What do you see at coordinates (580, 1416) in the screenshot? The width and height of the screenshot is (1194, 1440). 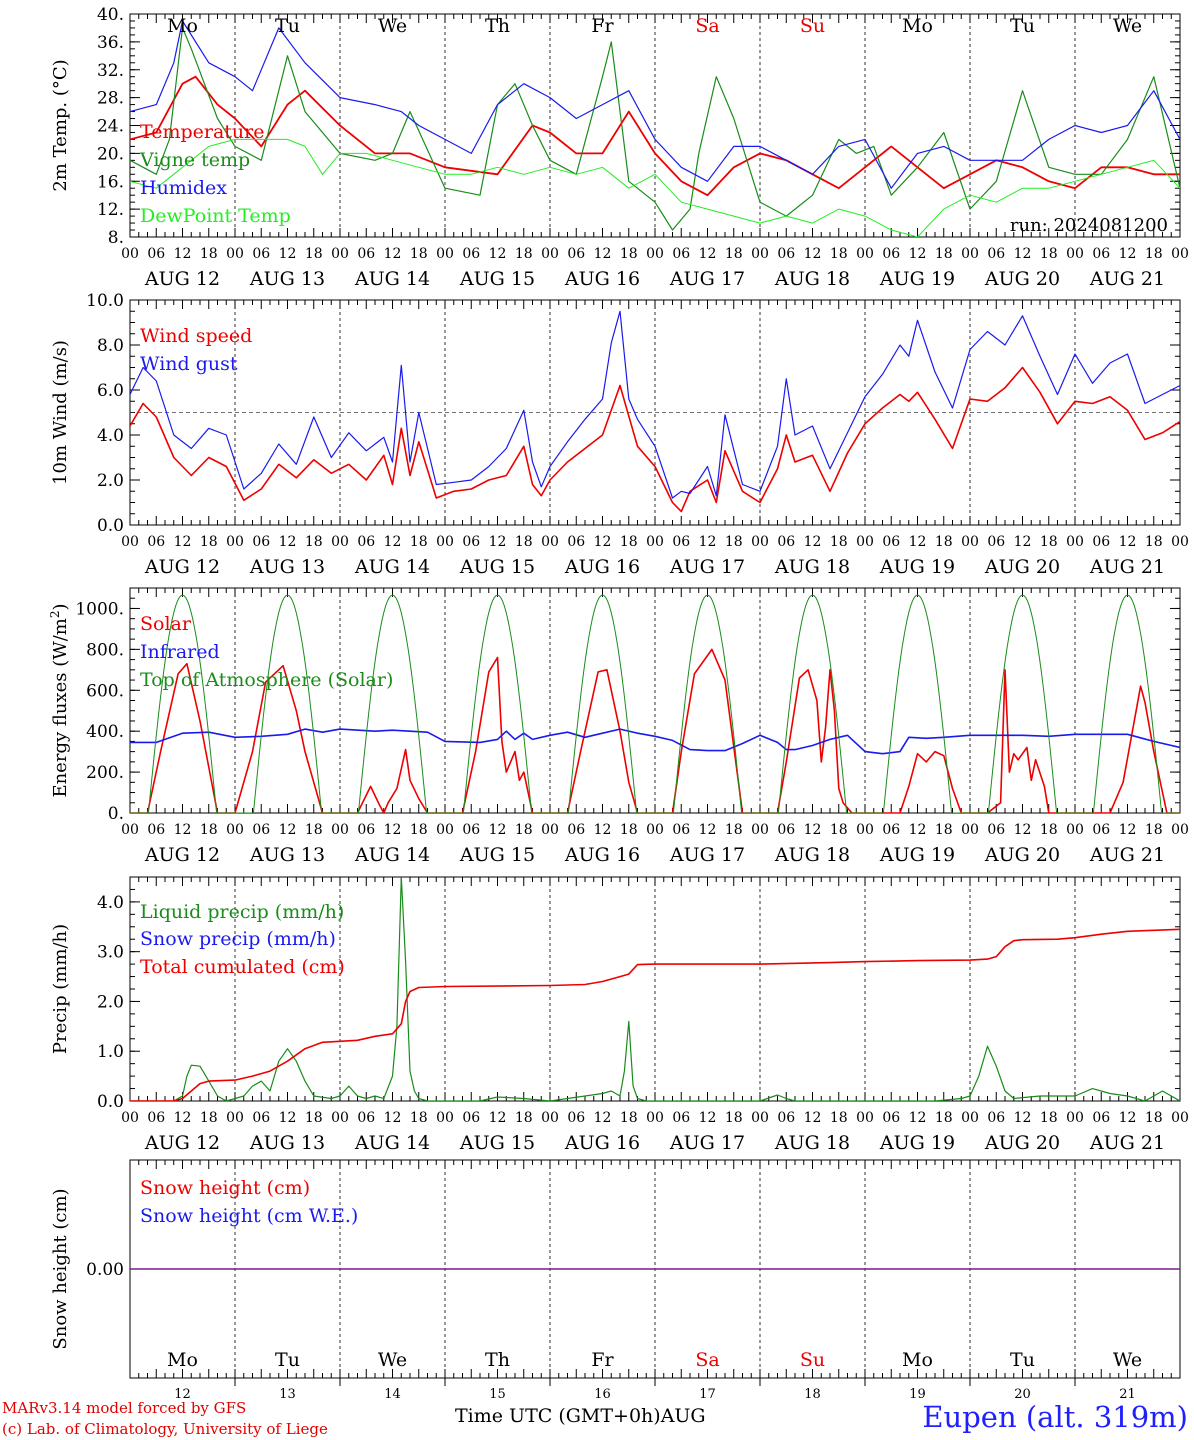 I see `time-axis-label: Time UTC (GMT+0h)AUG` at bounding box center [580, 1416].